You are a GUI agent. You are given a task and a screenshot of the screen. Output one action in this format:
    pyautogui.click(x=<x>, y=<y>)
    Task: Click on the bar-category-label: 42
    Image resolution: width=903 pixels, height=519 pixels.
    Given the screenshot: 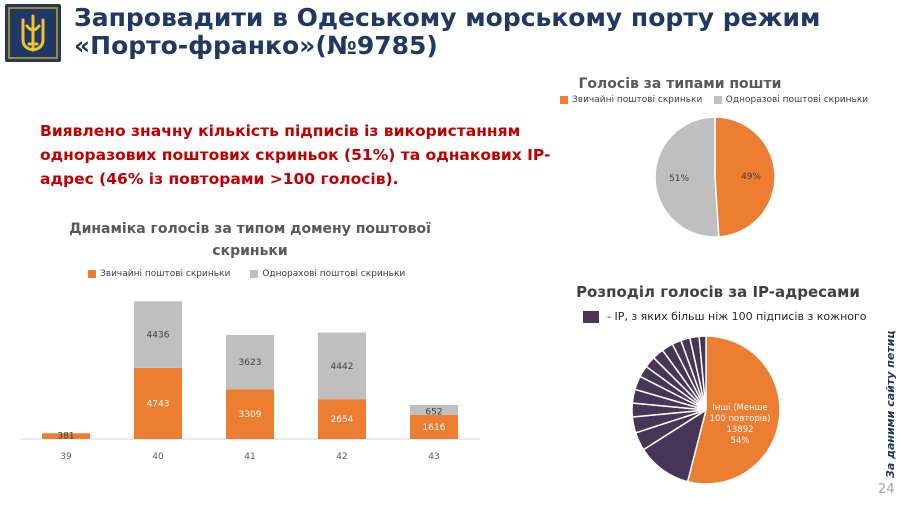 What is the action you would take?
    pyautogui.click(x=341, y=457)
    